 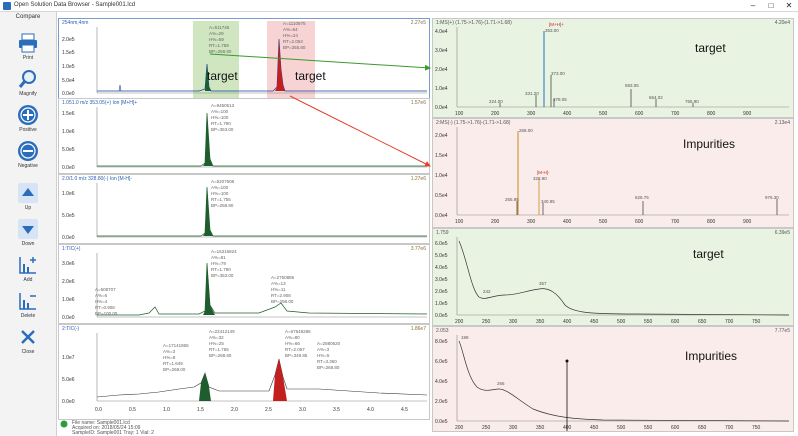 I want to click on x-tick: 500, so click(x=603, y=222).